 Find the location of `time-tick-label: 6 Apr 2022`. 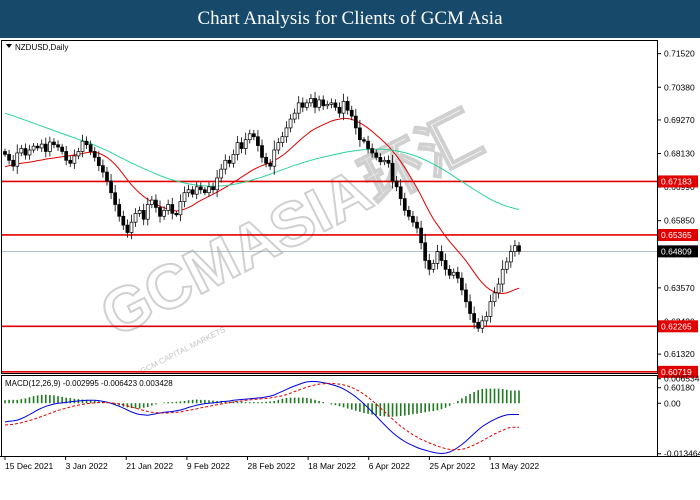

time-tick-label: 6 Apr 2022 is located at coordinates (389, 466).